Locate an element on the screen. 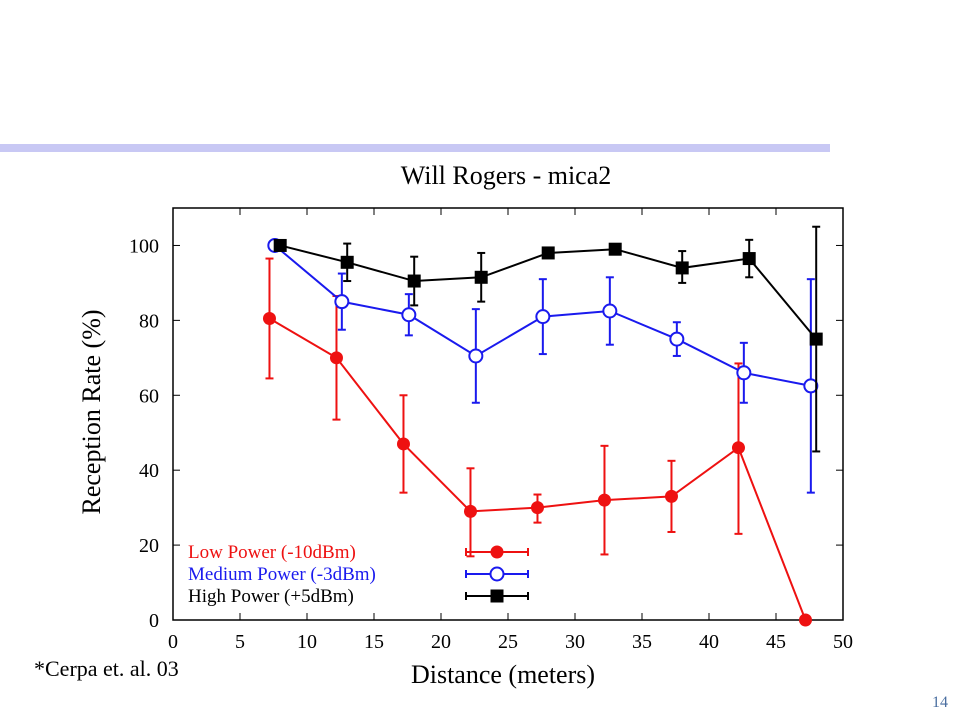 The height and width of the screenshot is (720, 960). y-tick-label: 0 is located at coordinates (154, 621).